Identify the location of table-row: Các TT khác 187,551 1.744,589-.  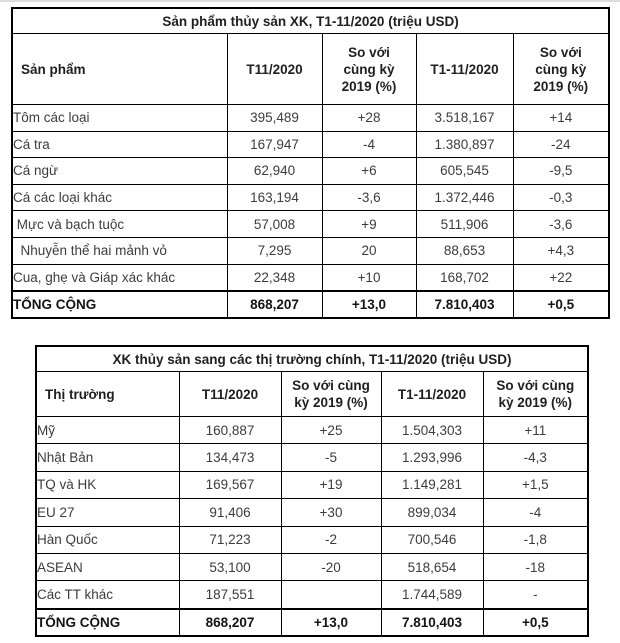
(312, 595).